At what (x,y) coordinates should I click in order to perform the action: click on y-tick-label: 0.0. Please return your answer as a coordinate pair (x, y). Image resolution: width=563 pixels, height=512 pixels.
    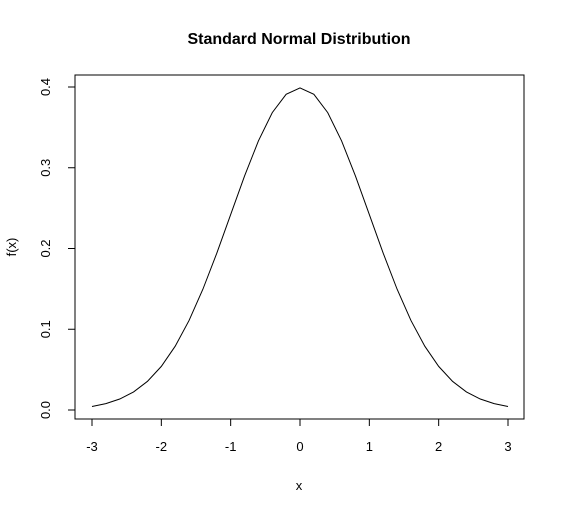
    Looking at the image, I should click on (45, 410).